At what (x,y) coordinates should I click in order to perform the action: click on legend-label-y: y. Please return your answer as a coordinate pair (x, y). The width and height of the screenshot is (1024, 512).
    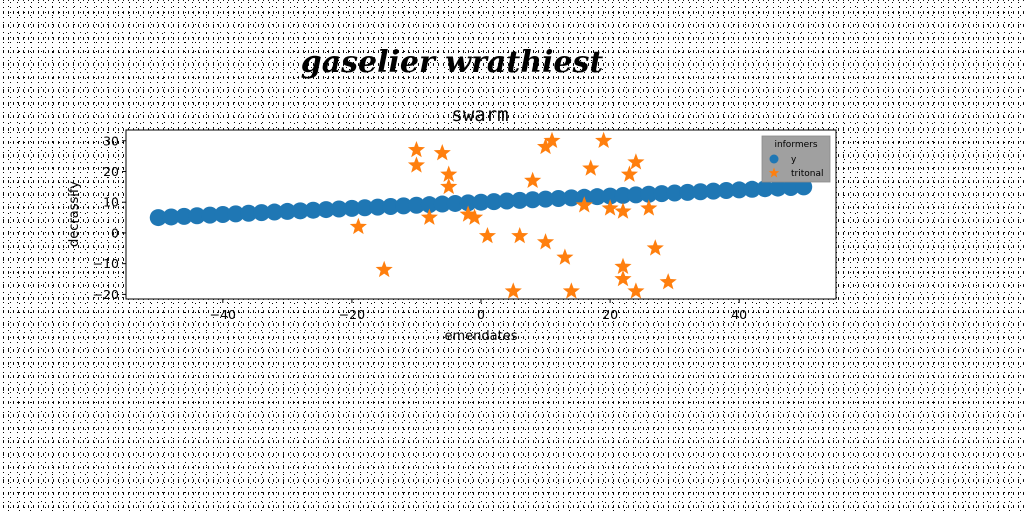
    Looking at the image, I should click on (794, 160).